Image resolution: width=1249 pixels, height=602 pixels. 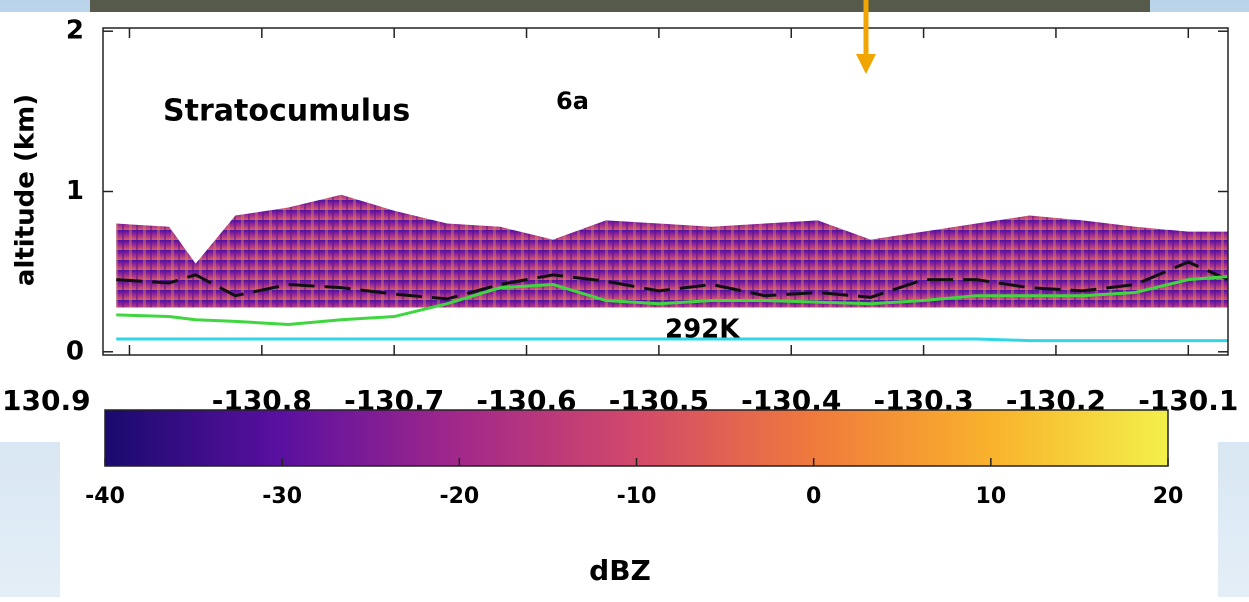 What do you see at coordinates (572, 101) in the screenshot?
I see `annotation: 6a` at bounding box center [572, 101].